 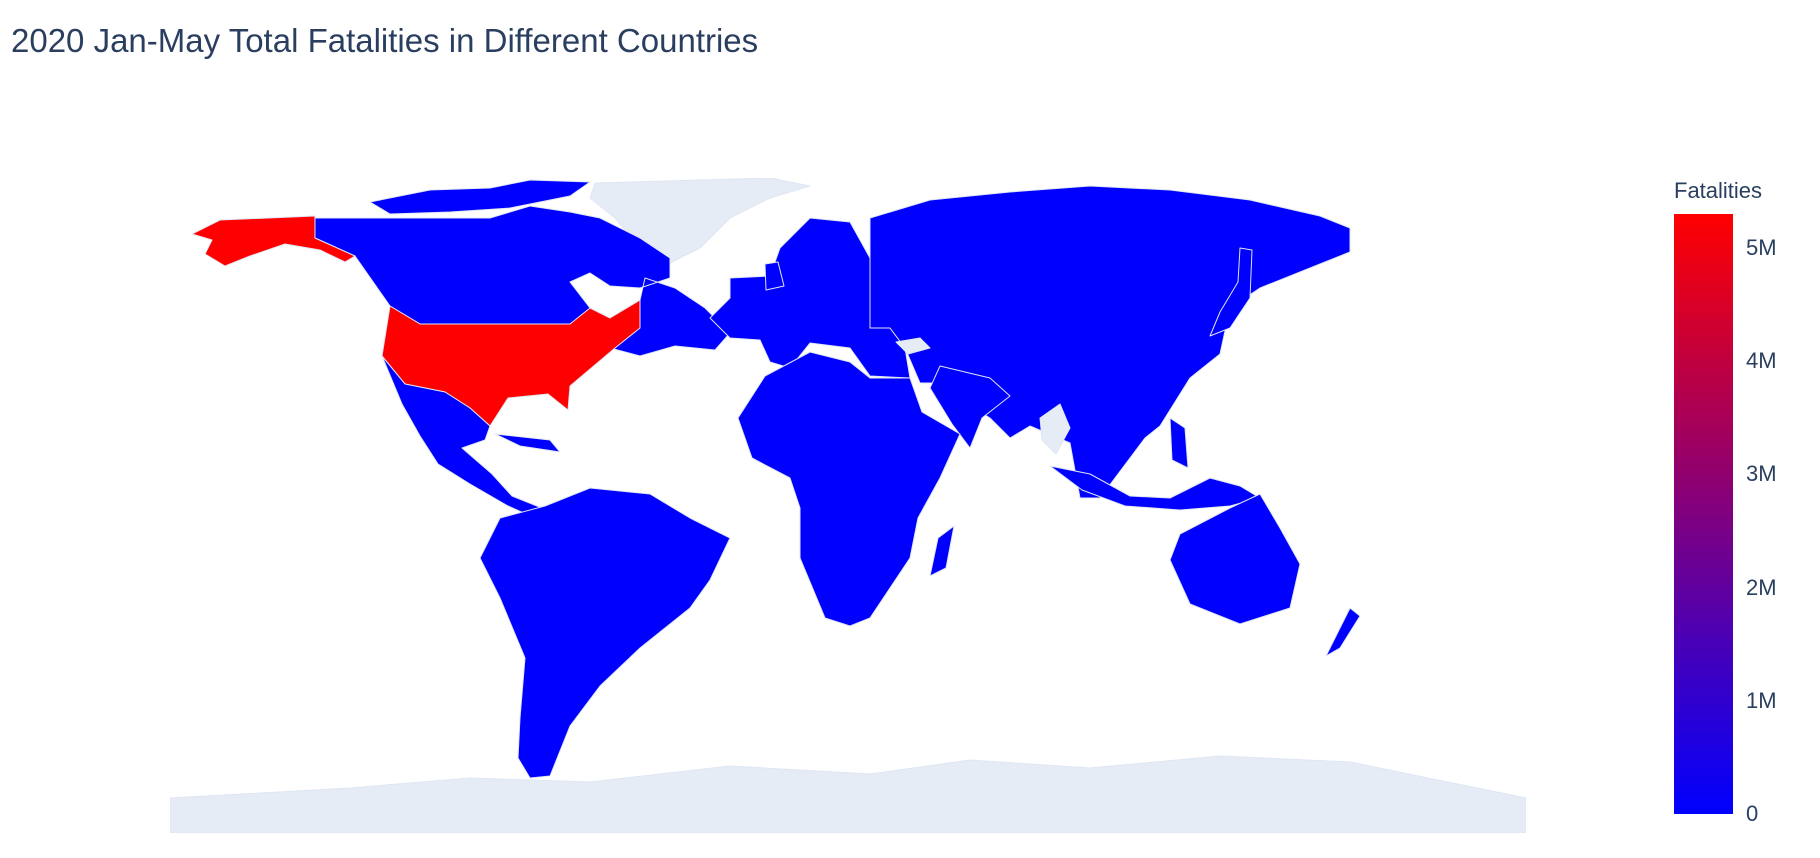 What do you see at coordinates (480, 197) in the screenshot?
I see `country-canada-arctic` at bounding box center [480, 197].